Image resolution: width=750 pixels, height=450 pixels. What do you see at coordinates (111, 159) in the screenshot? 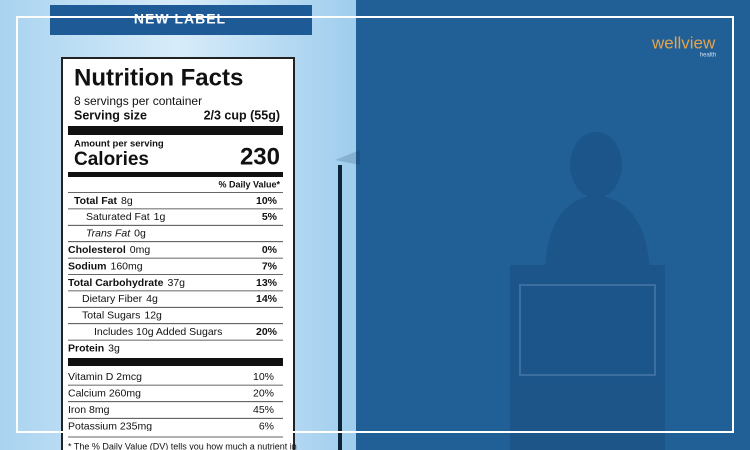
I see `calories-label: Calories` at bounding box center [111, 159].